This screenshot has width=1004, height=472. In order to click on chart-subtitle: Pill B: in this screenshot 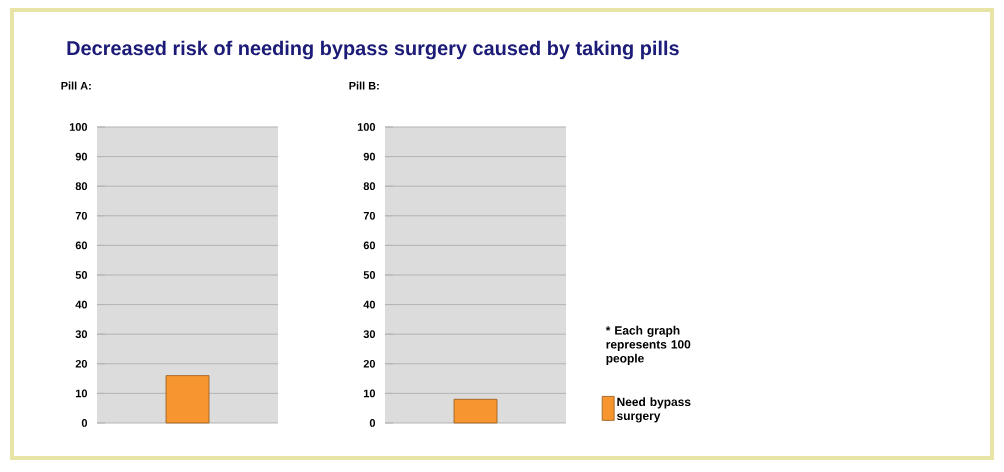, I will do `click(364, 85)`.